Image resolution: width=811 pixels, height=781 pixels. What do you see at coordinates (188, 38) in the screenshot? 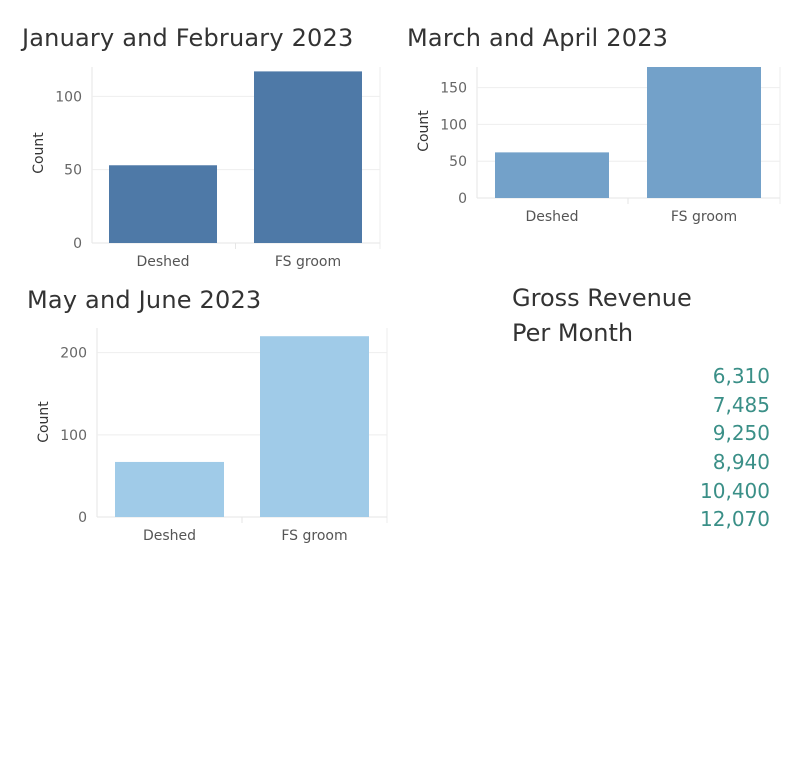
I see `chart-title: January and February 2023` at bounding box center [188, 38].